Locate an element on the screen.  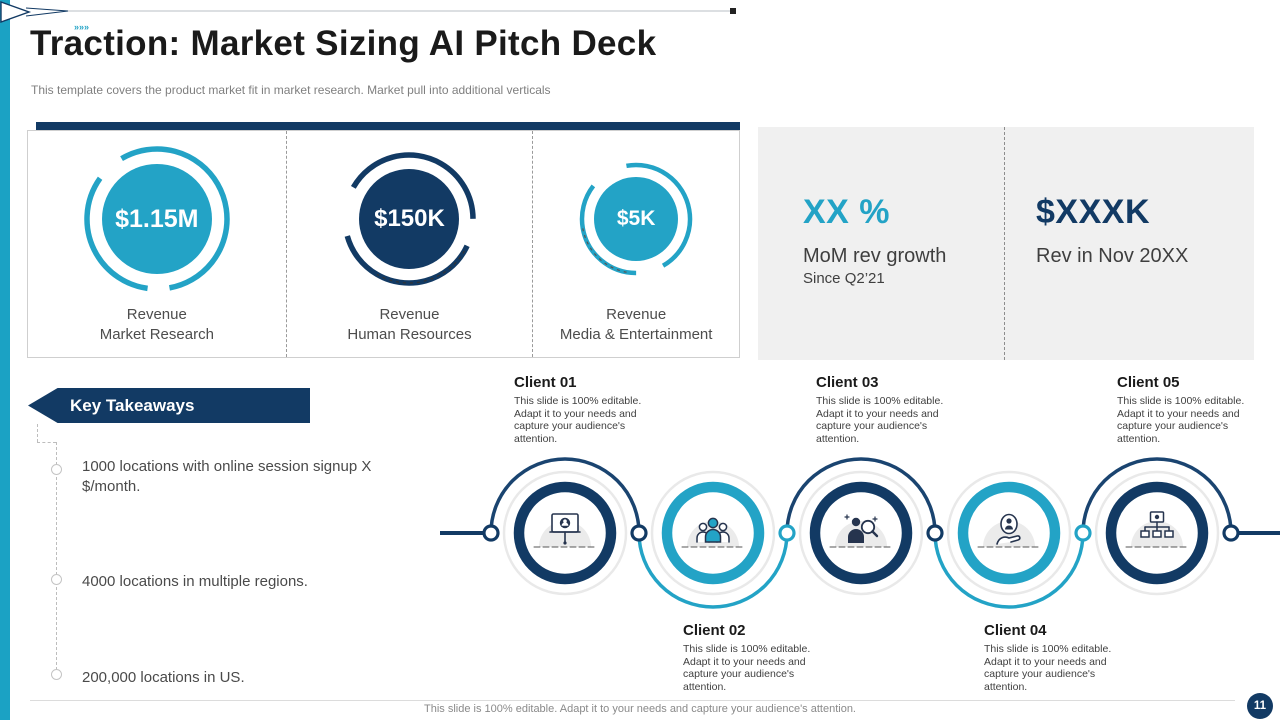
page-number-badge: 11 is located at coordinates (1260, 706).